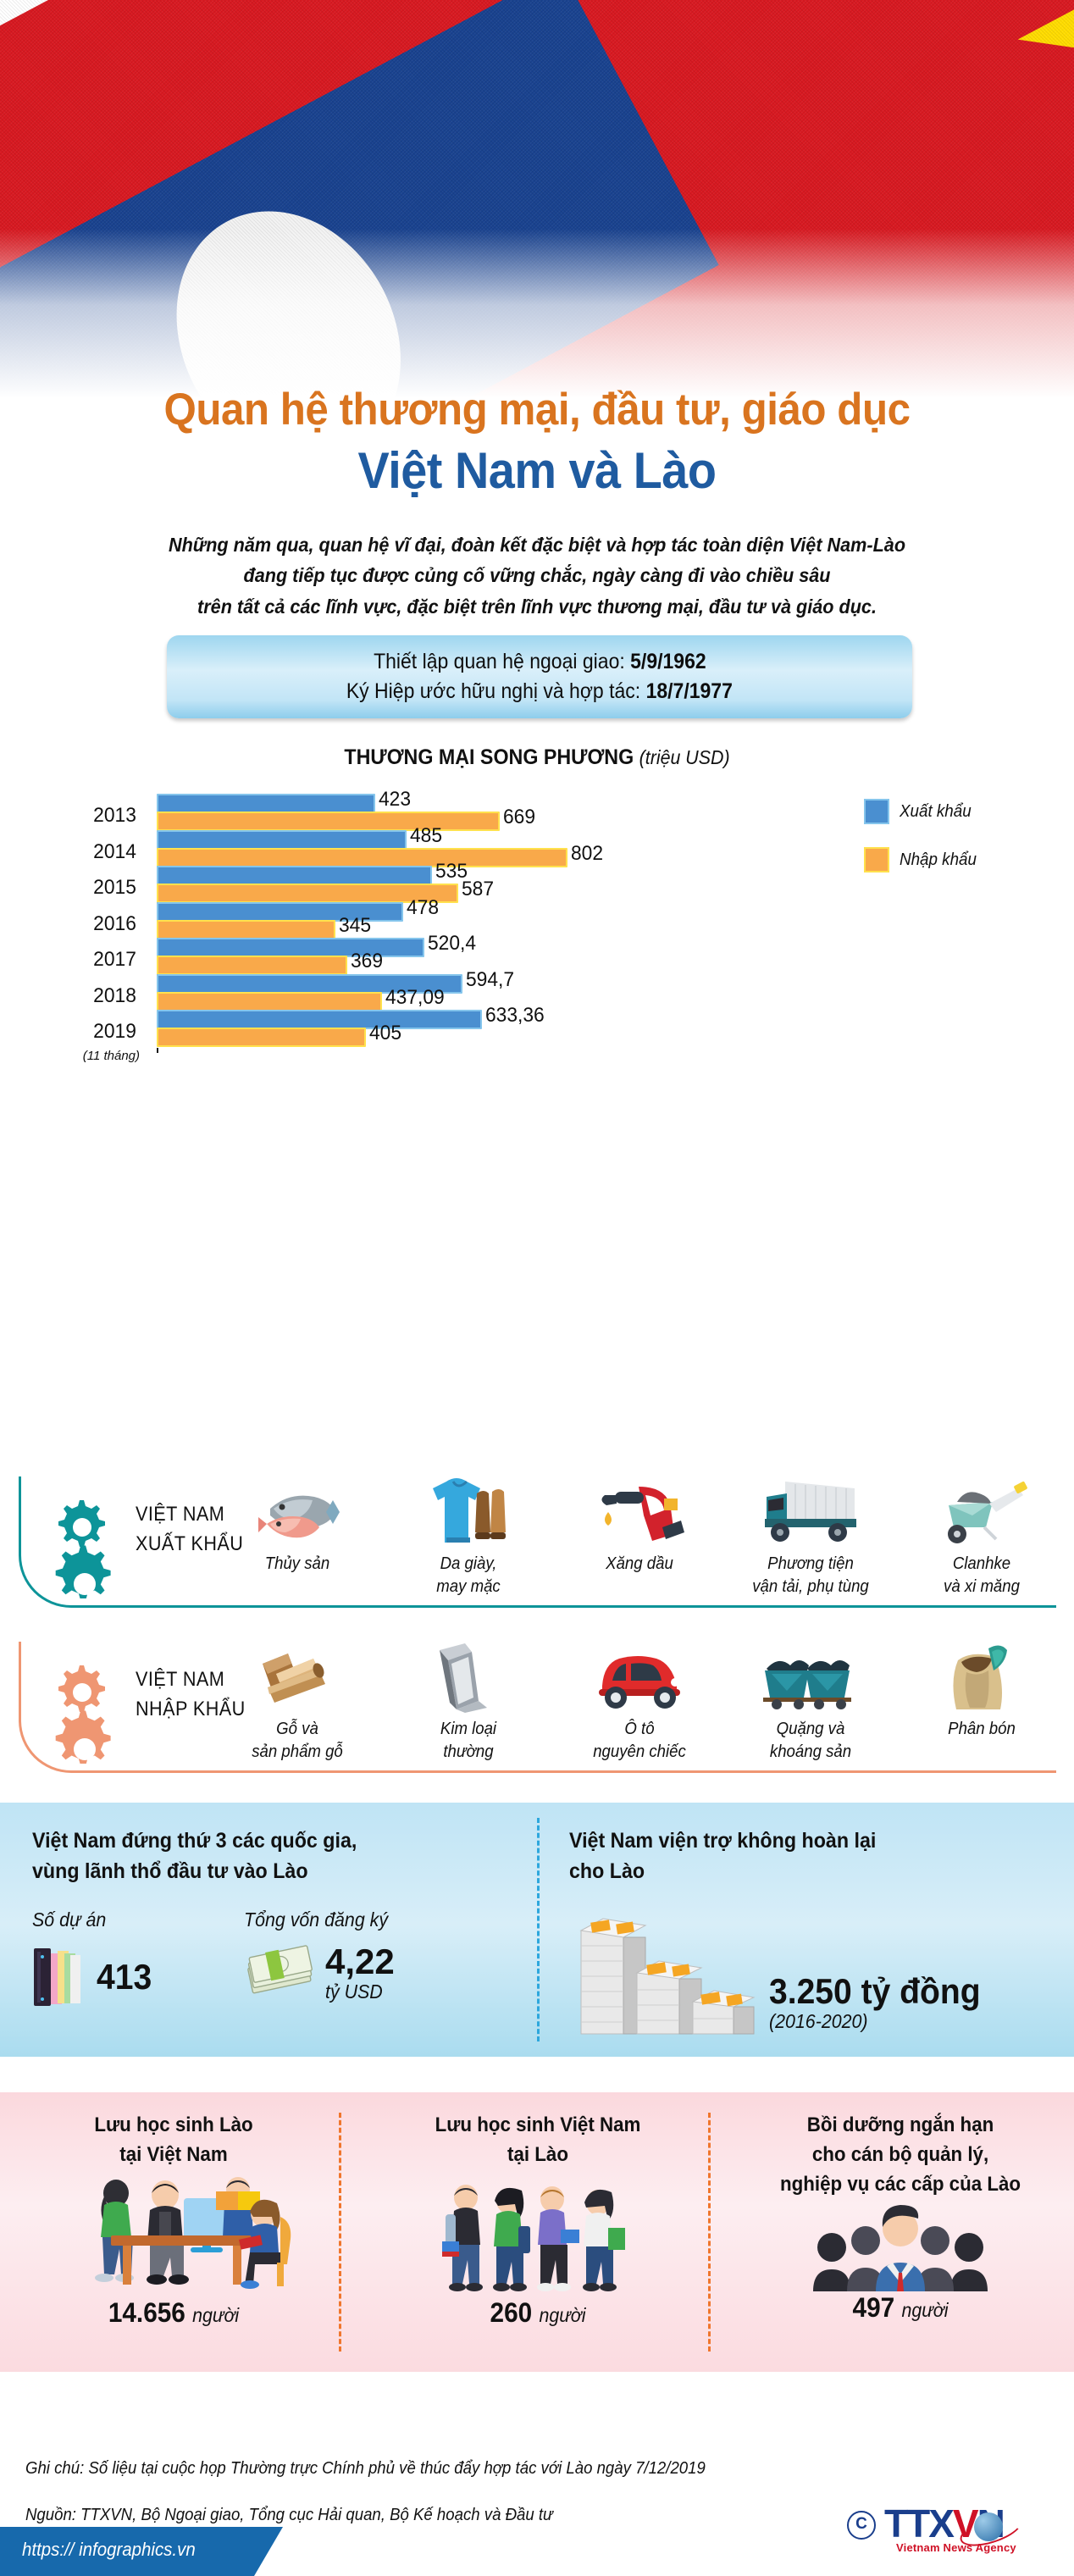 This screenshot has height=2576, width=1074. I want to click on folder-documents-icon, so click(58, 1977).